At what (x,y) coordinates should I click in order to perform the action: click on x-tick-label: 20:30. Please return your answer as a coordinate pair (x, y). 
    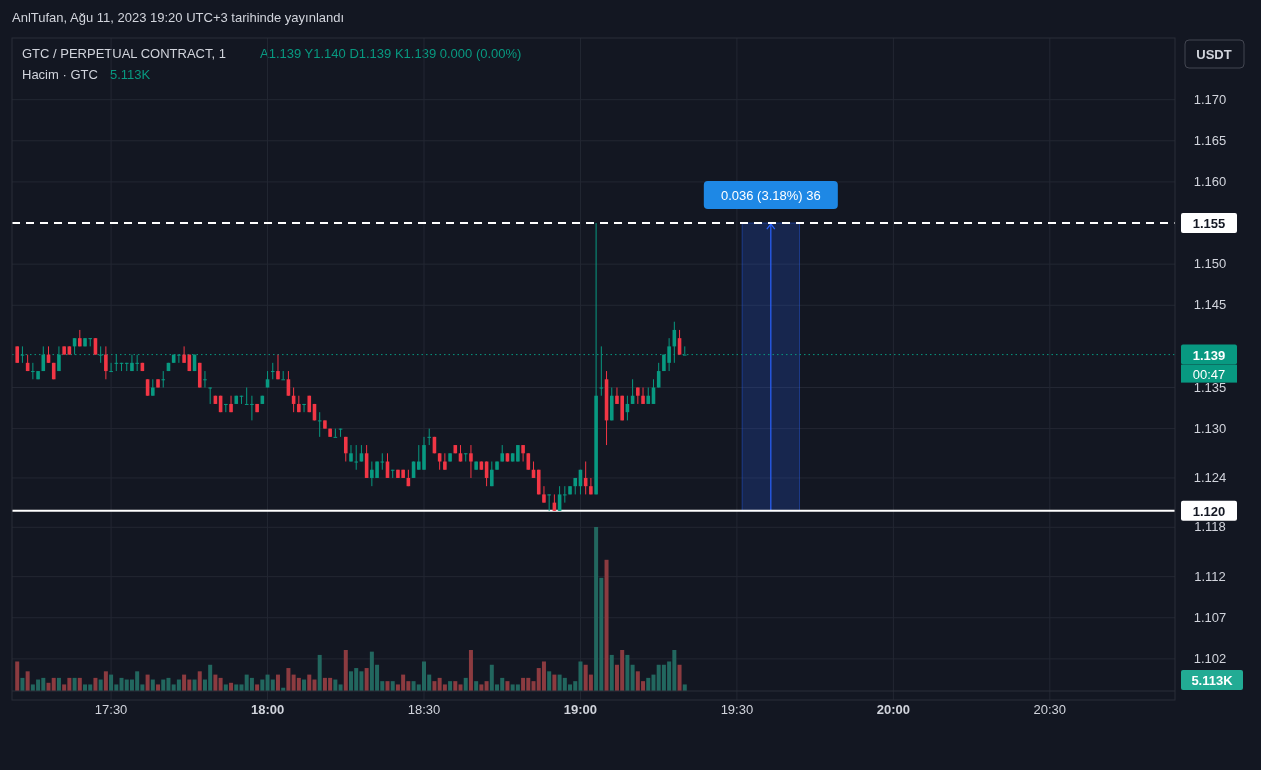
    Looking at the image, I should click on (1050, 709).